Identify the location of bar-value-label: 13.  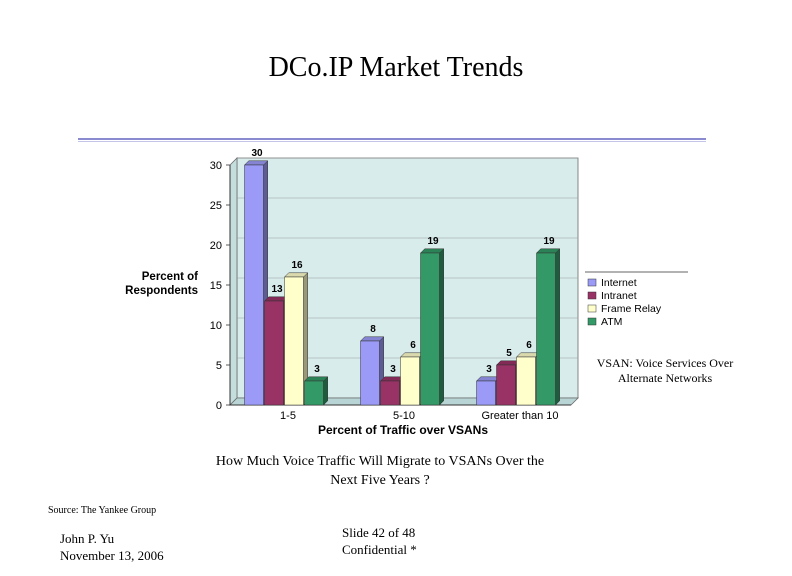
(277, 289).